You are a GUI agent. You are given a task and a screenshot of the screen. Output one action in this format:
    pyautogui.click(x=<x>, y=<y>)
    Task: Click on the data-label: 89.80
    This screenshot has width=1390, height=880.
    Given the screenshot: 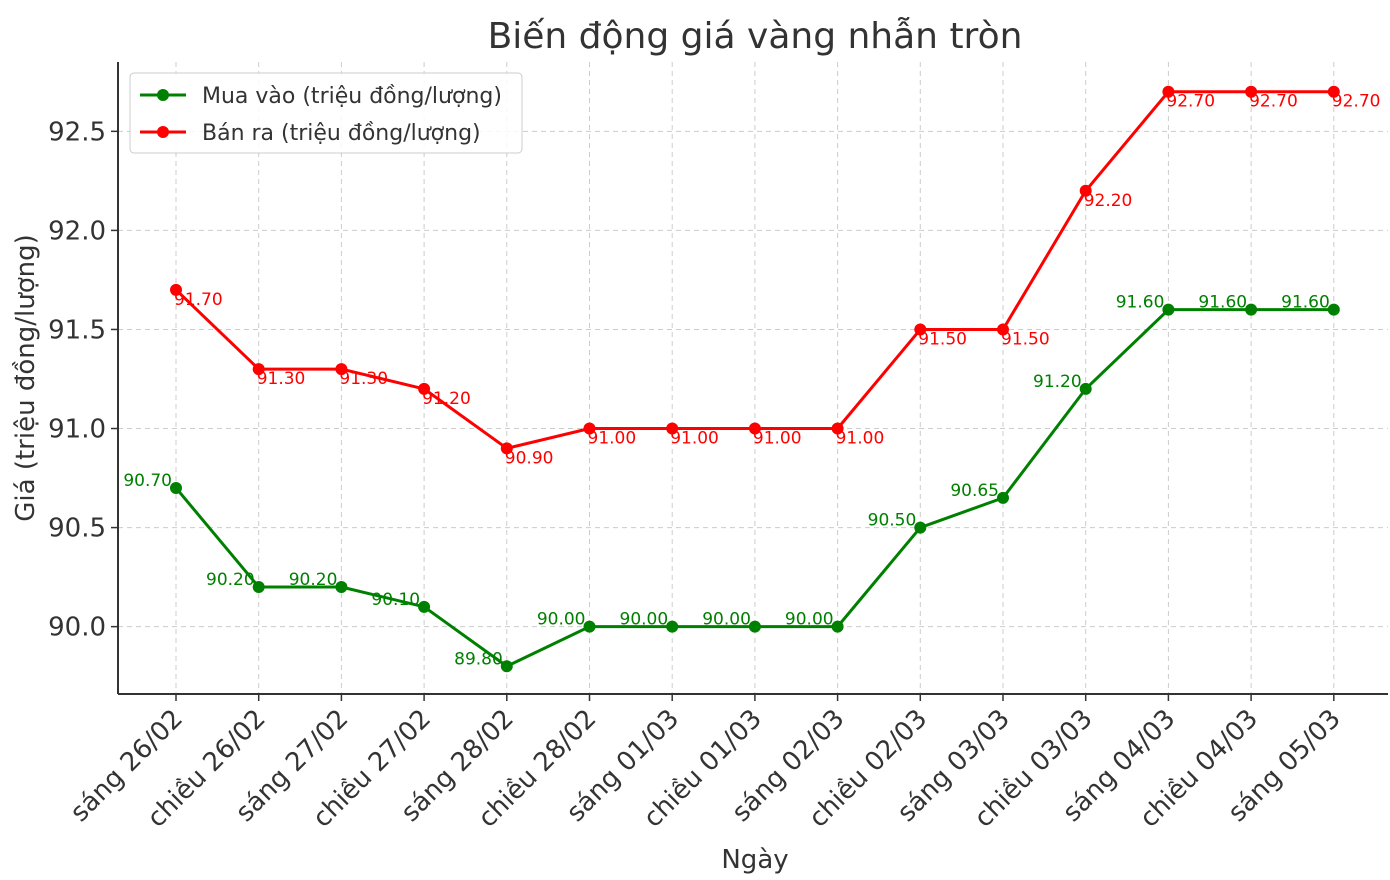 What is the action you would take?
    pyautogui.click(x=478, y=659)
    